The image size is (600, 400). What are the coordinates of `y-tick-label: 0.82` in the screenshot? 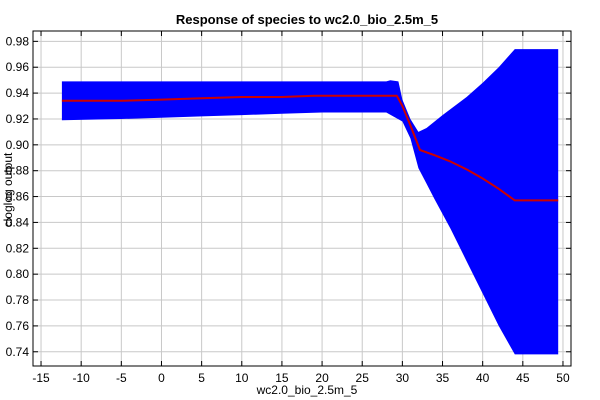 It's located at (18, 248).